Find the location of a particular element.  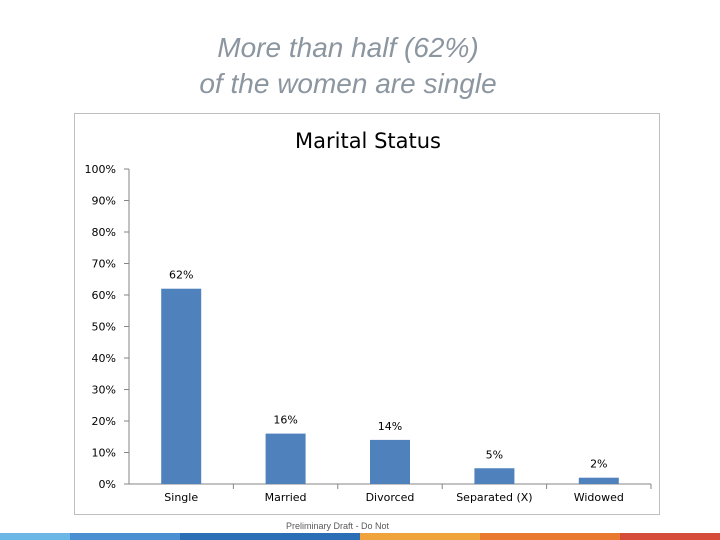

y-tick-label: 80% is located at coordinates (104, 232).